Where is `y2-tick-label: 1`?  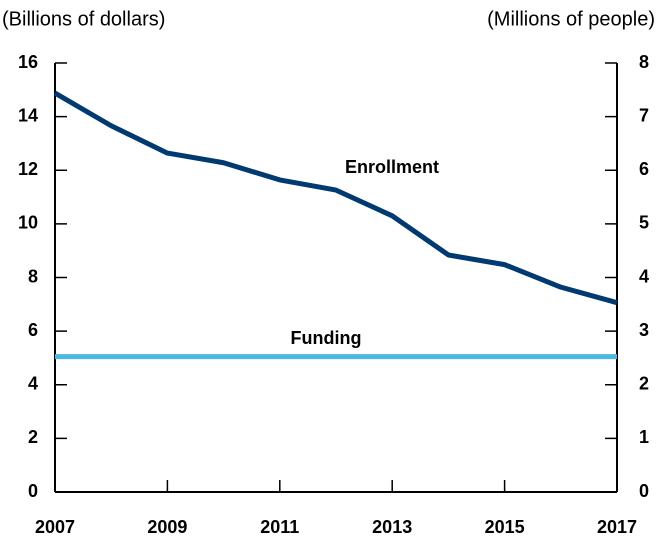
y2-tick-label: 1 is located at coordinates (644, 437).